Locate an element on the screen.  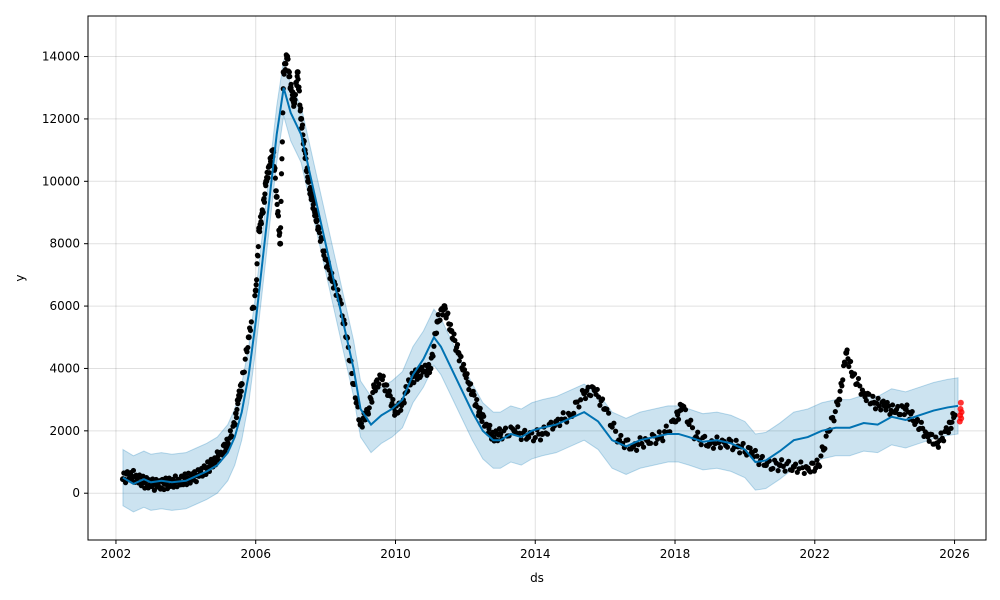
x-tick-label: 2026 is located at coordinates (954, 554).